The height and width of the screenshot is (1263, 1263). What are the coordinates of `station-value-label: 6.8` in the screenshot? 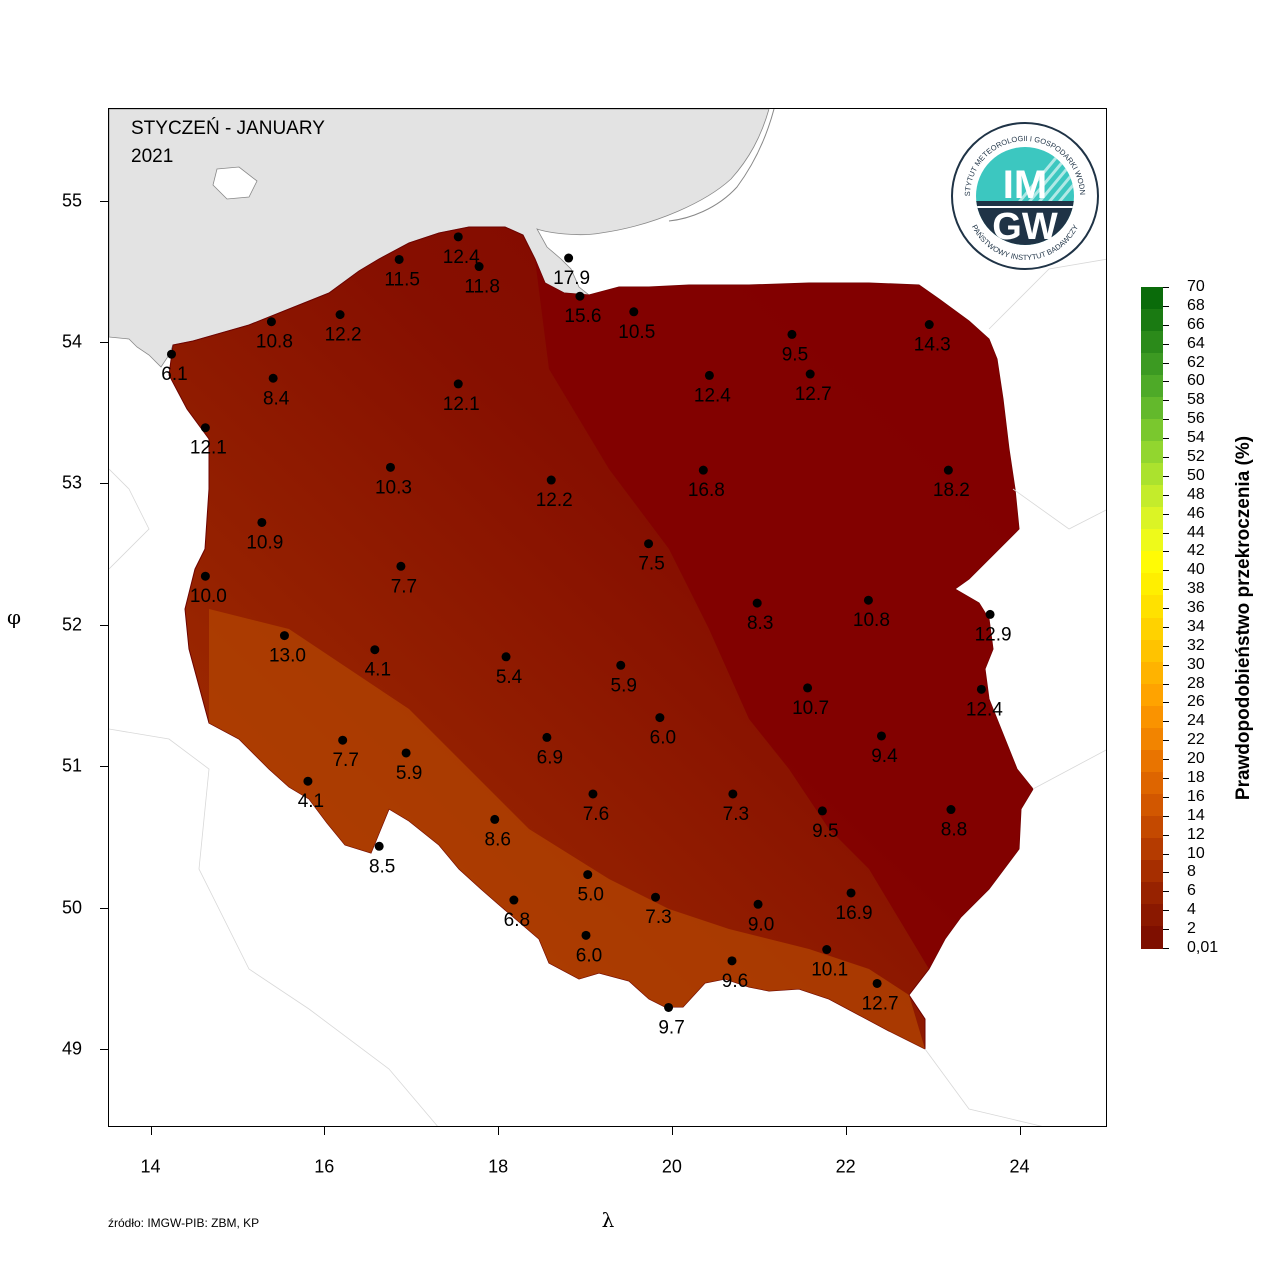 It's located at (517, 920).